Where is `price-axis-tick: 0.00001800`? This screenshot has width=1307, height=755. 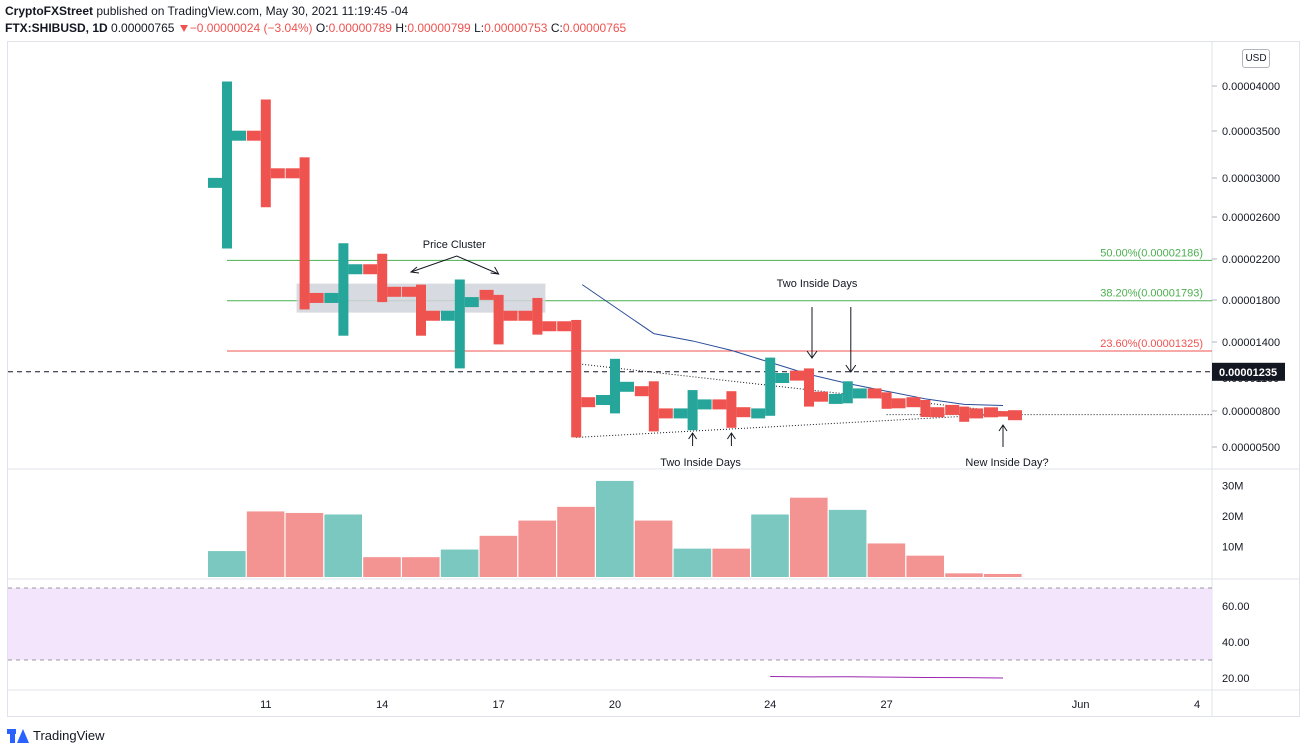 price-axis-tick: 0.00001800 is located at coordinates (1251, 301).